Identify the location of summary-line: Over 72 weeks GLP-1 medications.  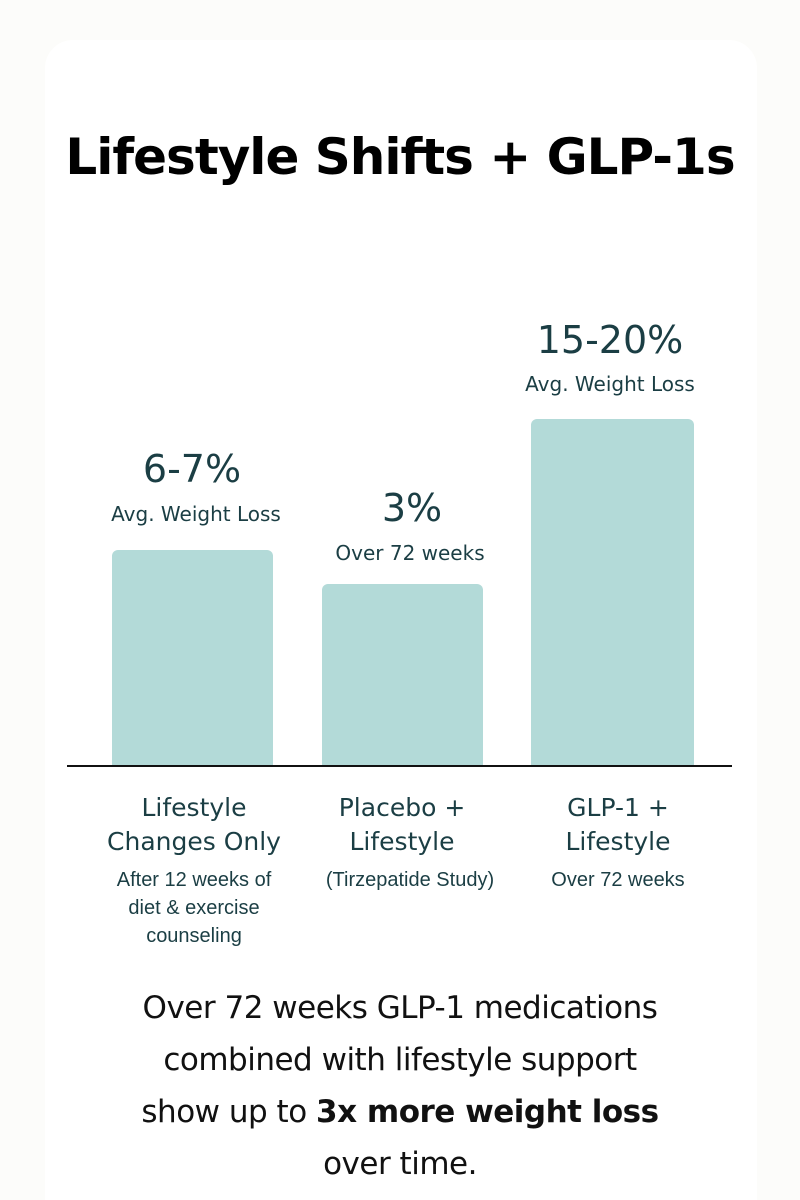
(400, 1008).